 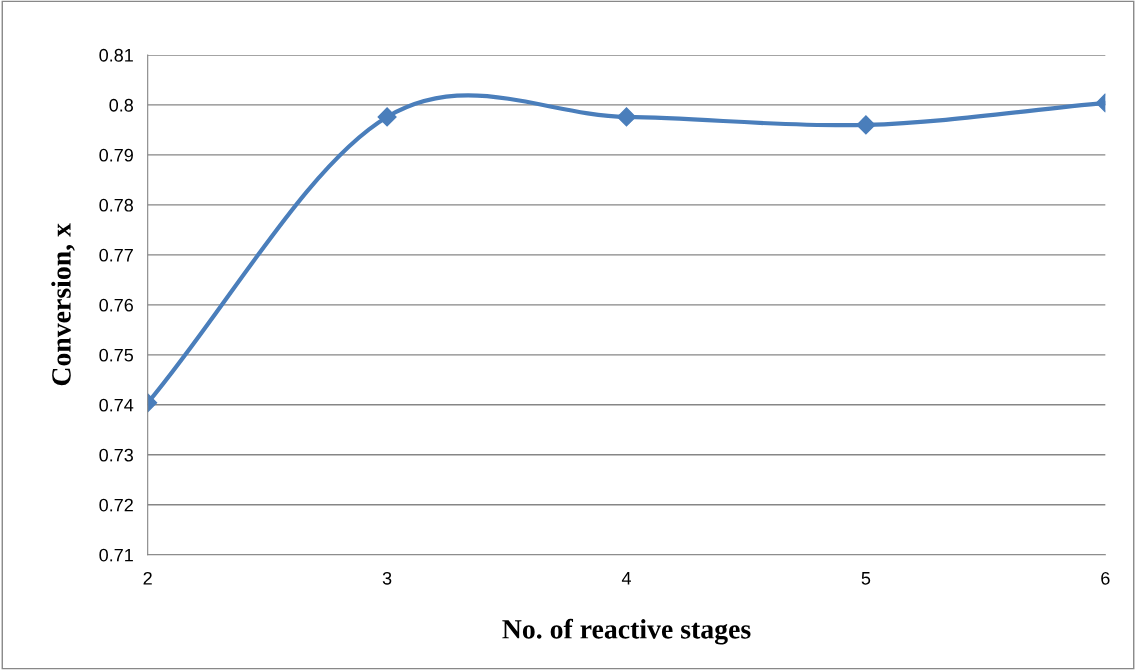 I want to click on x-tick-label: 4, so click(x=626, y=578).